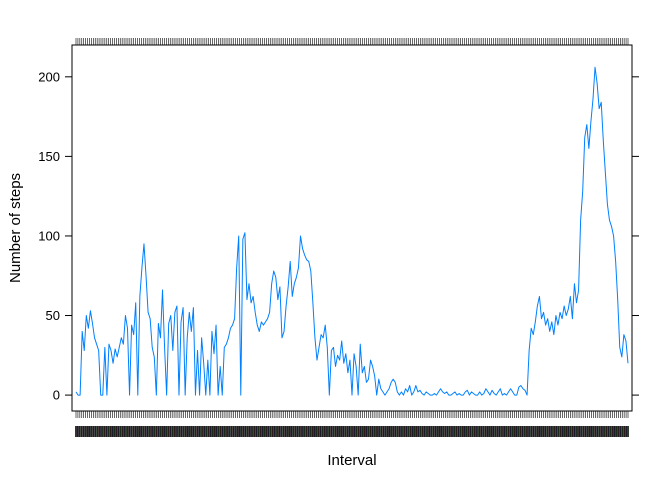  I want to click on bottom-tick-marks, so click(352, 414).